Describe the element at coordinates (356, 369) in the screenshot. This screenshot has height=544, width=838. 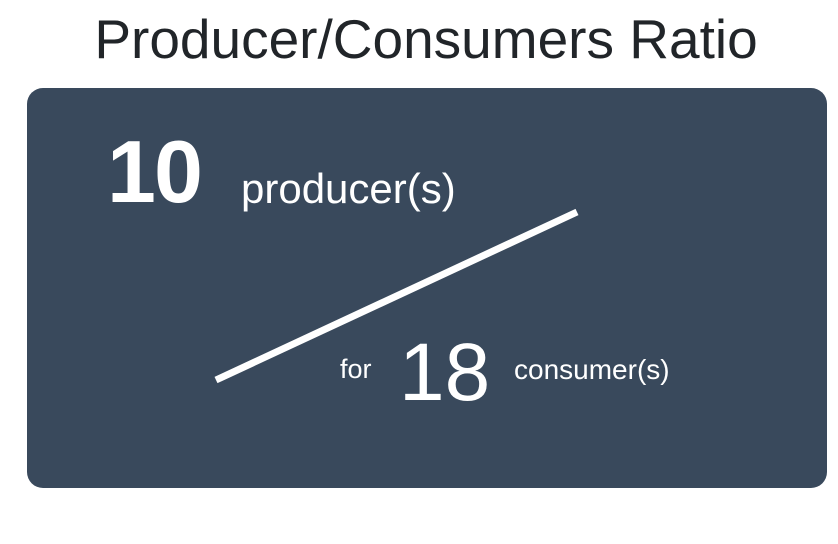
I see `for-label: for` at that location.